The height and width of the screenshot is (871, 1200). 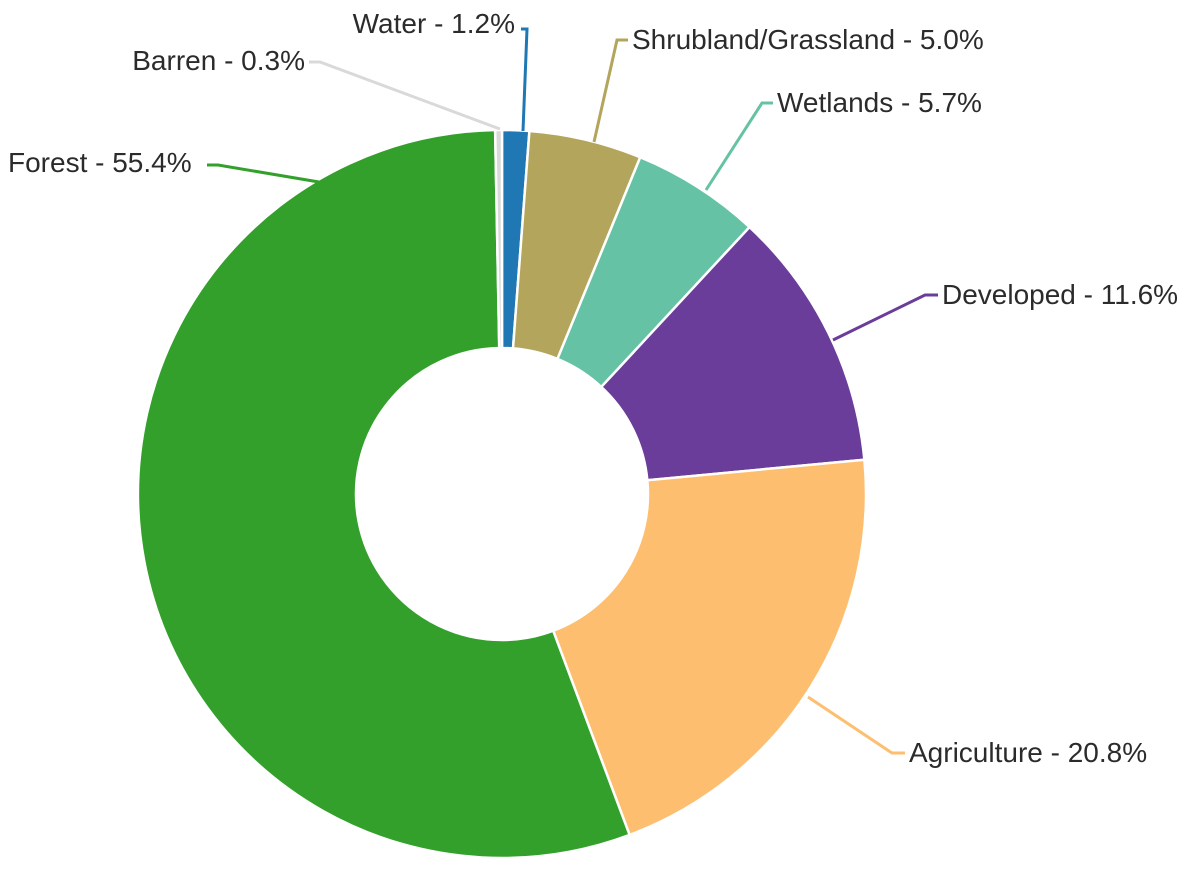 What do you see at coordinates (1028, 752) in the screenshot?
I see `label-agriculture: Agriculture - 20.8%` at bounding box center [1028, 752].